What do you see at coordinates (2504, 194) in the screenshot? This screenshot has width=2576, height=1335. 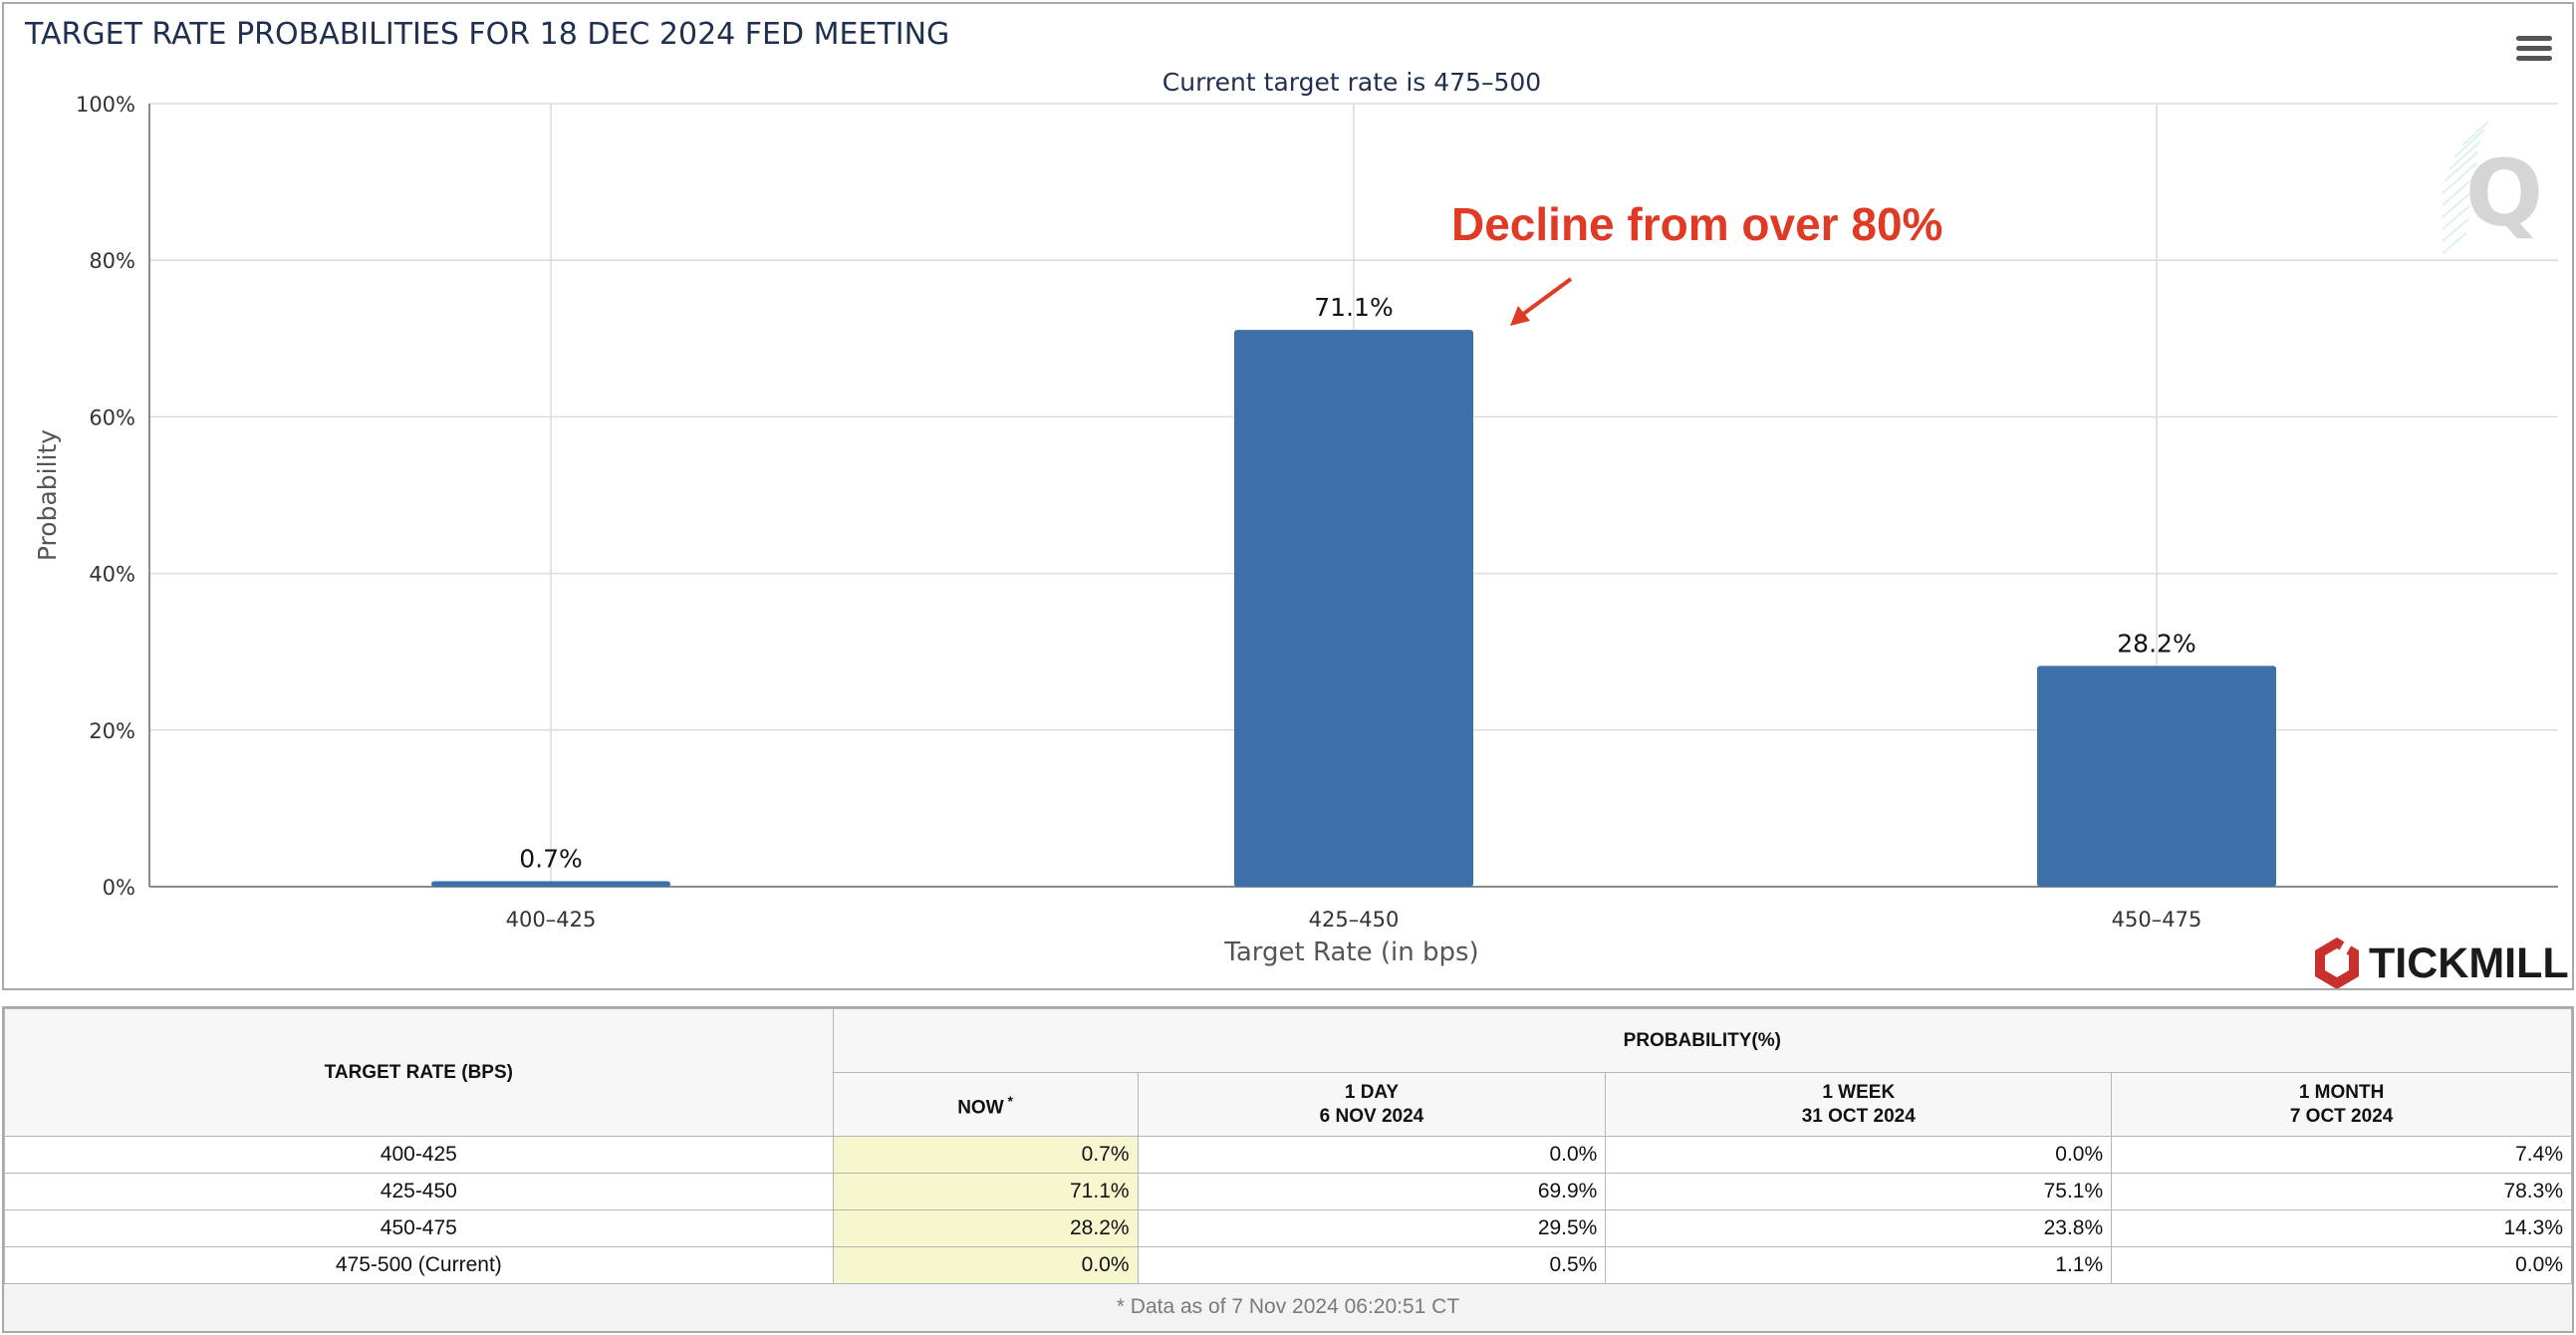 I see `svg-text: Q` at bounding box center [2504, 194].